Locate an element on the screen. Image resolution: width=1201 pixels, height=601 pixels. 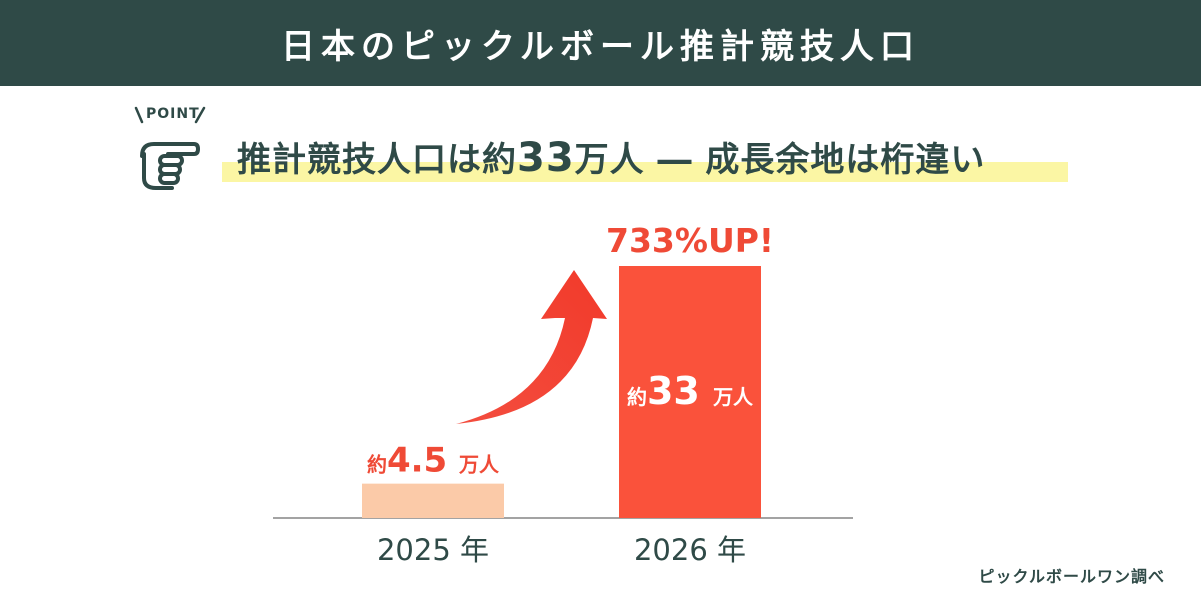
page-title-text: 日本のピックルボール推計競技人口 is located at coordinates (600, 46).